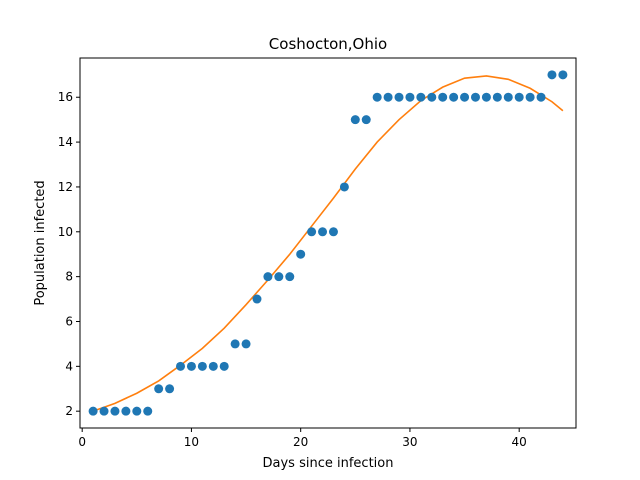 The image size is (640, 480). What do you see at coordinates (65, 97) in the screenshot?
I see `y-tick-label: 16` at bounding box center [65, 97].